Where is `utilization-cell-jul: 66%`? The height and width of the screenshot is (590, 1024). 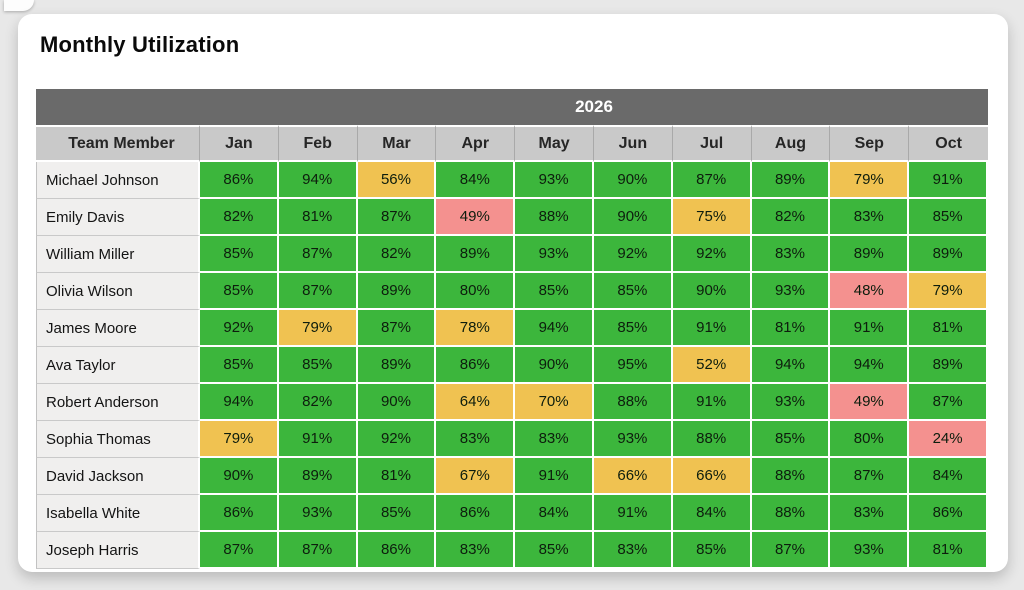
utilization-cell-jul: 66% is located at coordinates (712, 476).